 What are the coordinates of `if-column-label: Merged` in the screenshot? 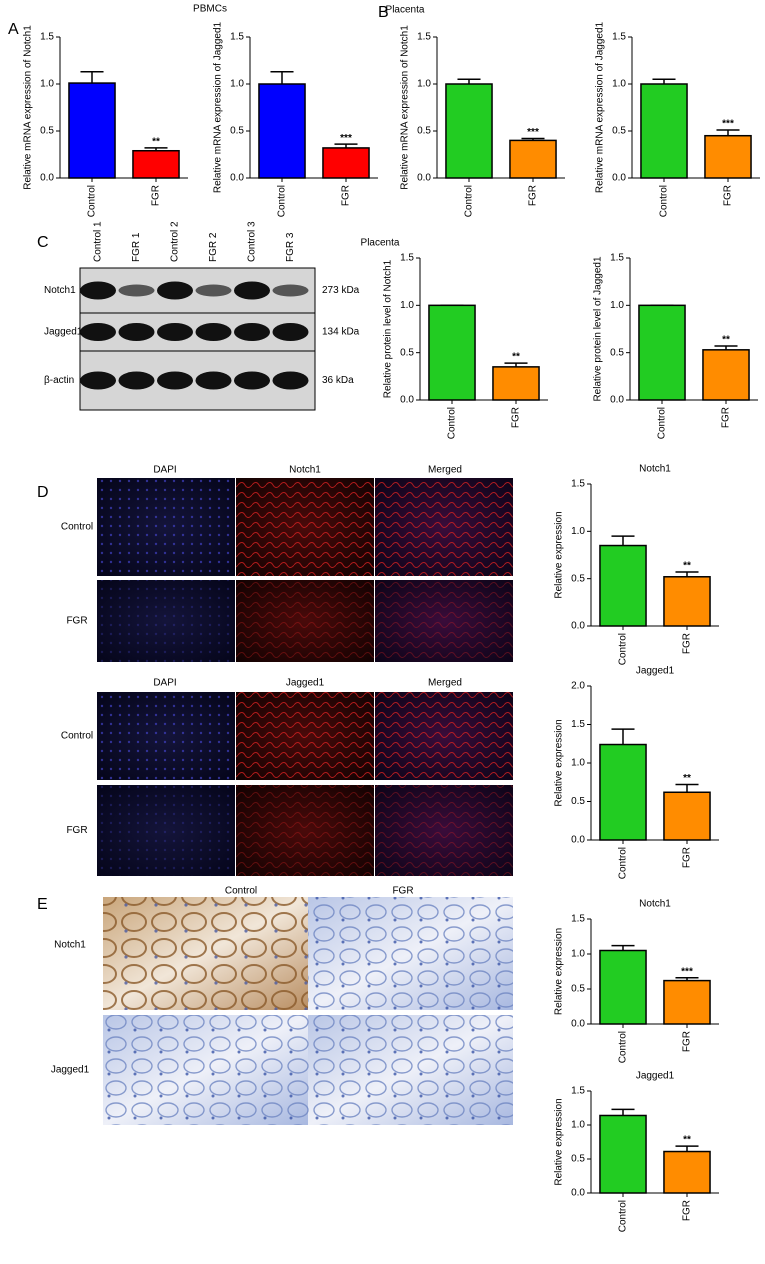 It's located at (445, 470).